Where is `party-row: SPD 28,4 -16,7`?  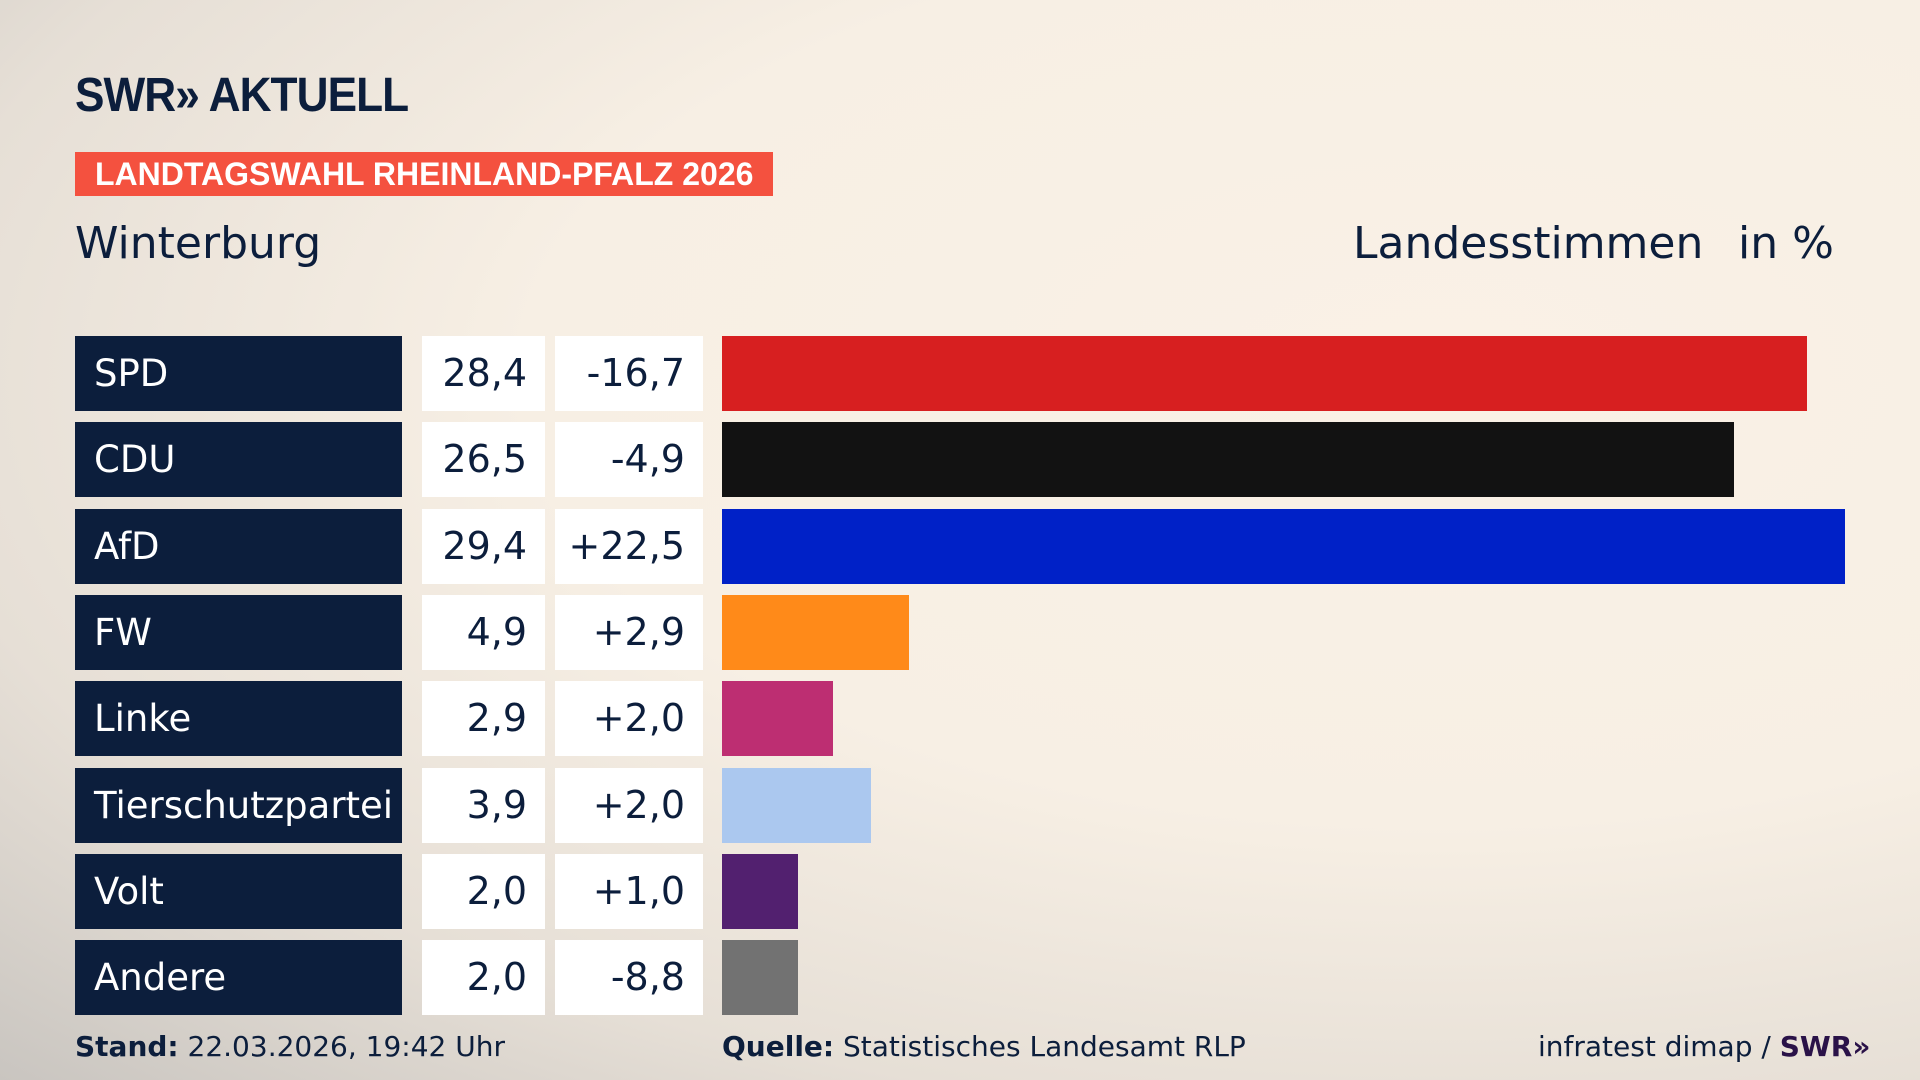
party-row: SPD 28,4 -16,7 is located at coordinates (960, 373).